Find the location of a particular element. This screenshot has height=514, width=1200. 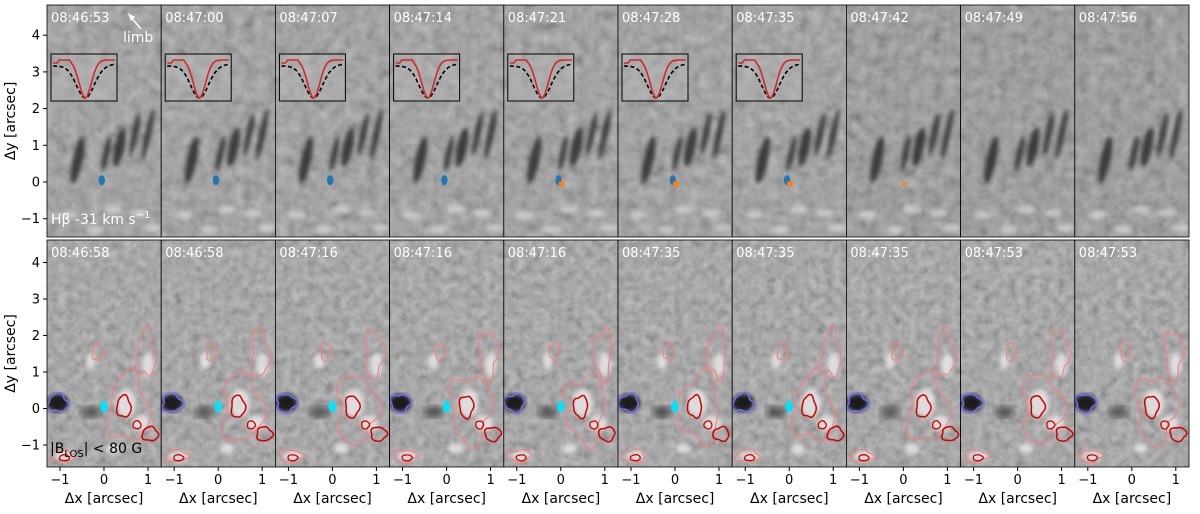

y-tick-label: 1 is located at coordinates (36, 146).